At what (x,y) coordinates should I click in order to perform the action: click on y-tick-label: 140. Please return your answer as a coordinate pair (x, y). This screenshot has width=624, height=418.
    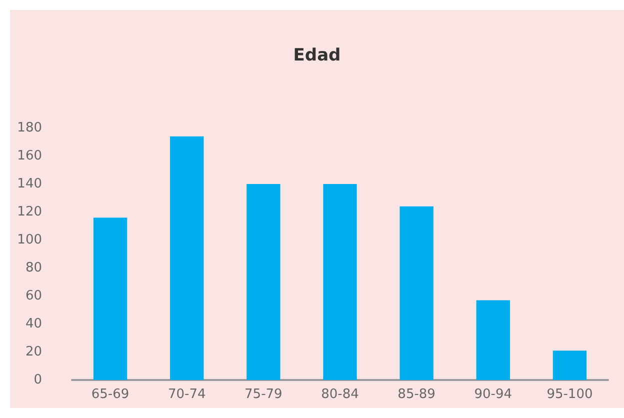
    Looking at the image, I should click on (29, 184).